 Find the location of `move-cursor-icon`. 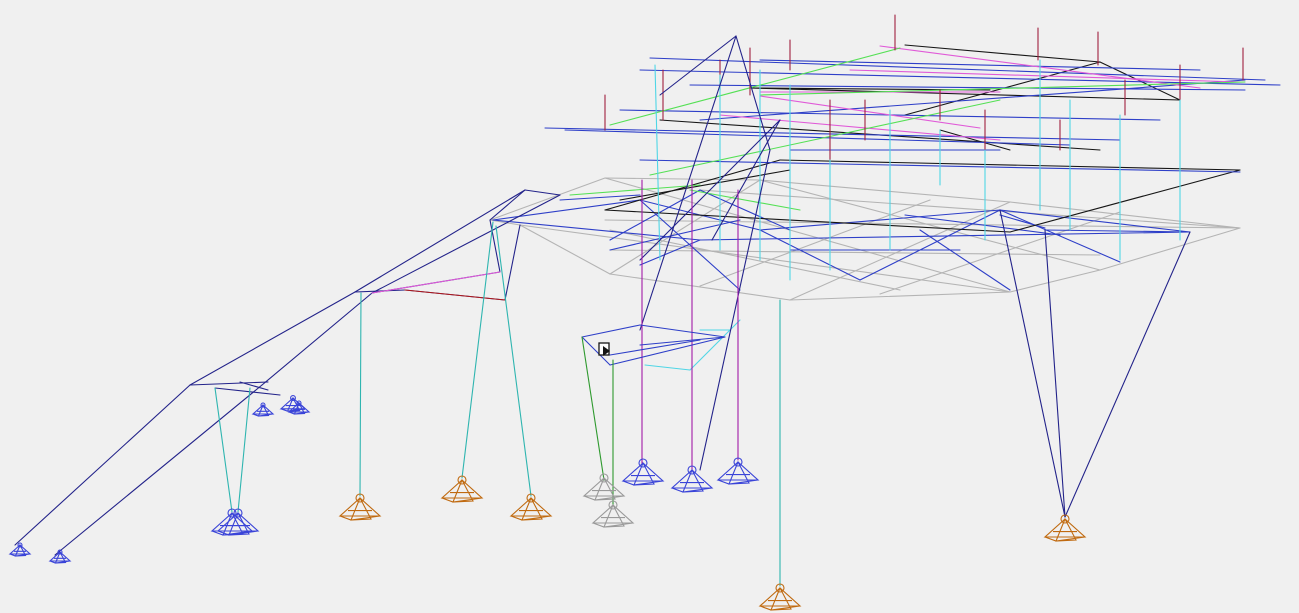

move-cursor-icon is located at coordinates (604, 349).